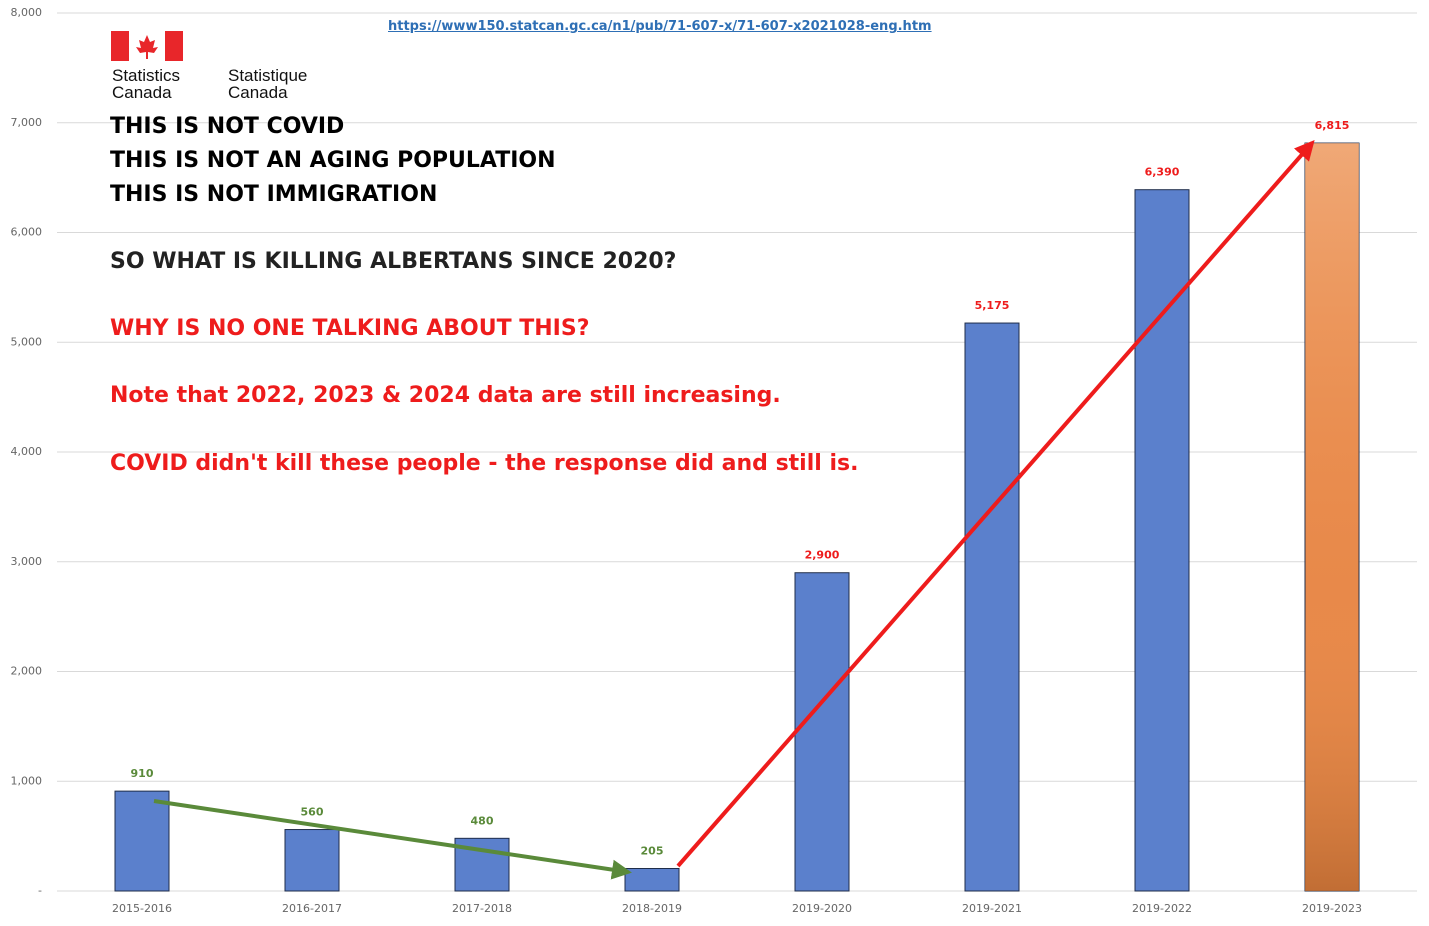 The image size is (1429, 926). What do you see at coordinates (350, 328) in the screenshot?
I see `annotation: WHY IS NO ONE TALKING ABOUT THIS?` at bounding box center [350, 328].